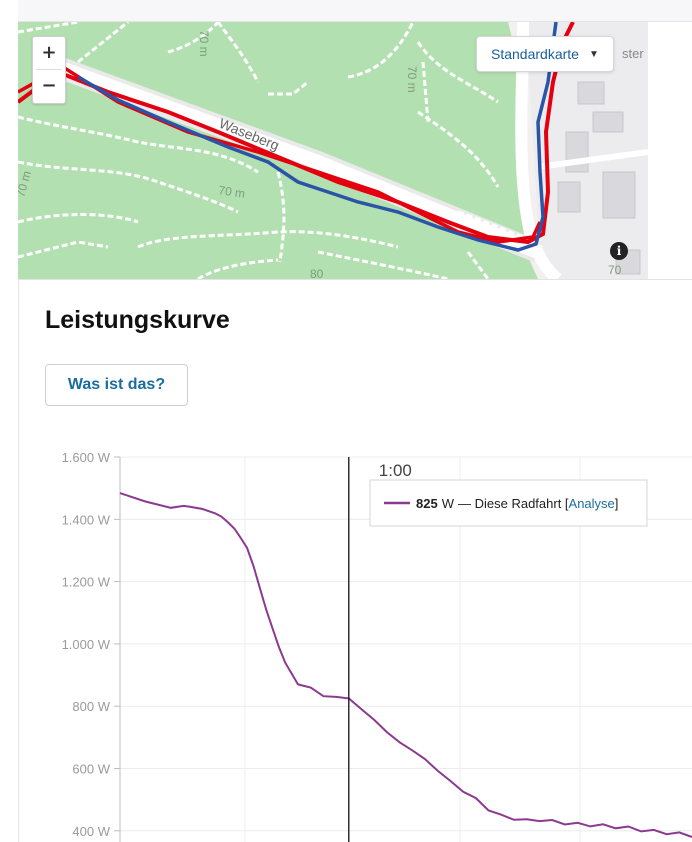  I want to click on caret-down-icon: ▼, so click(593, 54).